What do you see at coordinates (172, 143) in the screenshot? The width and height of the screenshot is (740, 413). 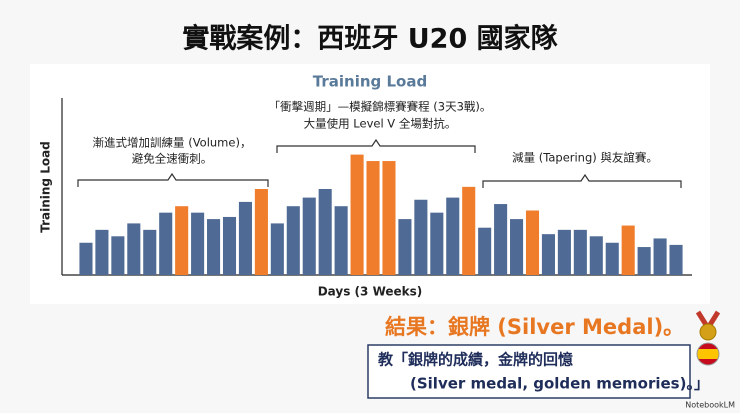 I see `annotation: 漸進式增加訓練量 (Volume)，` at bounding box center [172, 143].